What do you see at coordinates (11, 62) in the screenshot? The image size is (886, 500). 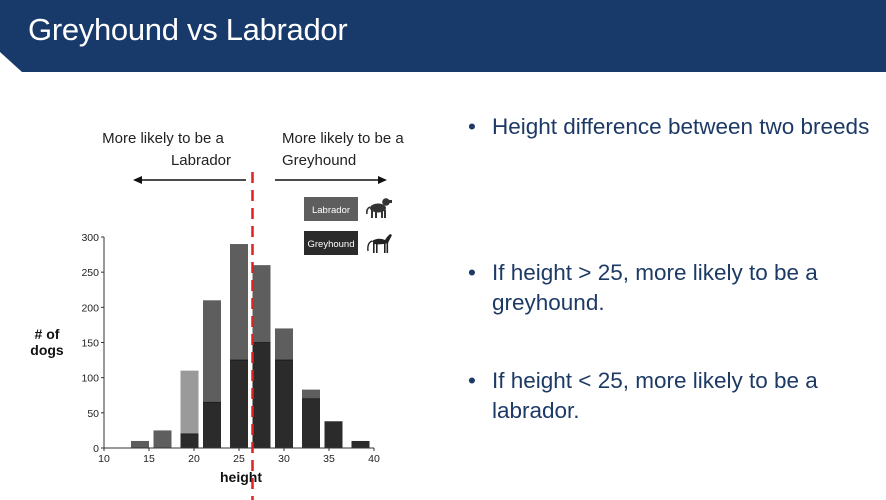 I see `header-notch` at bounding box center [11, 62].